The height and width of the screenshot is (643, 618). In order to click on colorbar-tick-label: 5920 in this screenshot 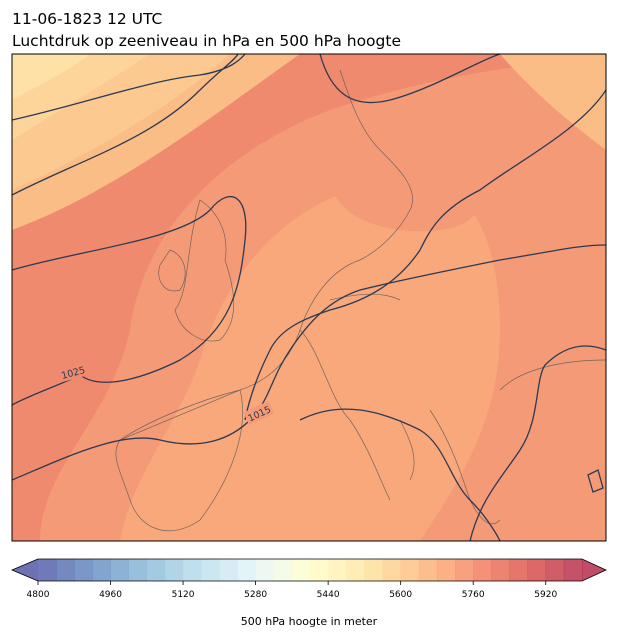, I will do `click(545, 595)`.